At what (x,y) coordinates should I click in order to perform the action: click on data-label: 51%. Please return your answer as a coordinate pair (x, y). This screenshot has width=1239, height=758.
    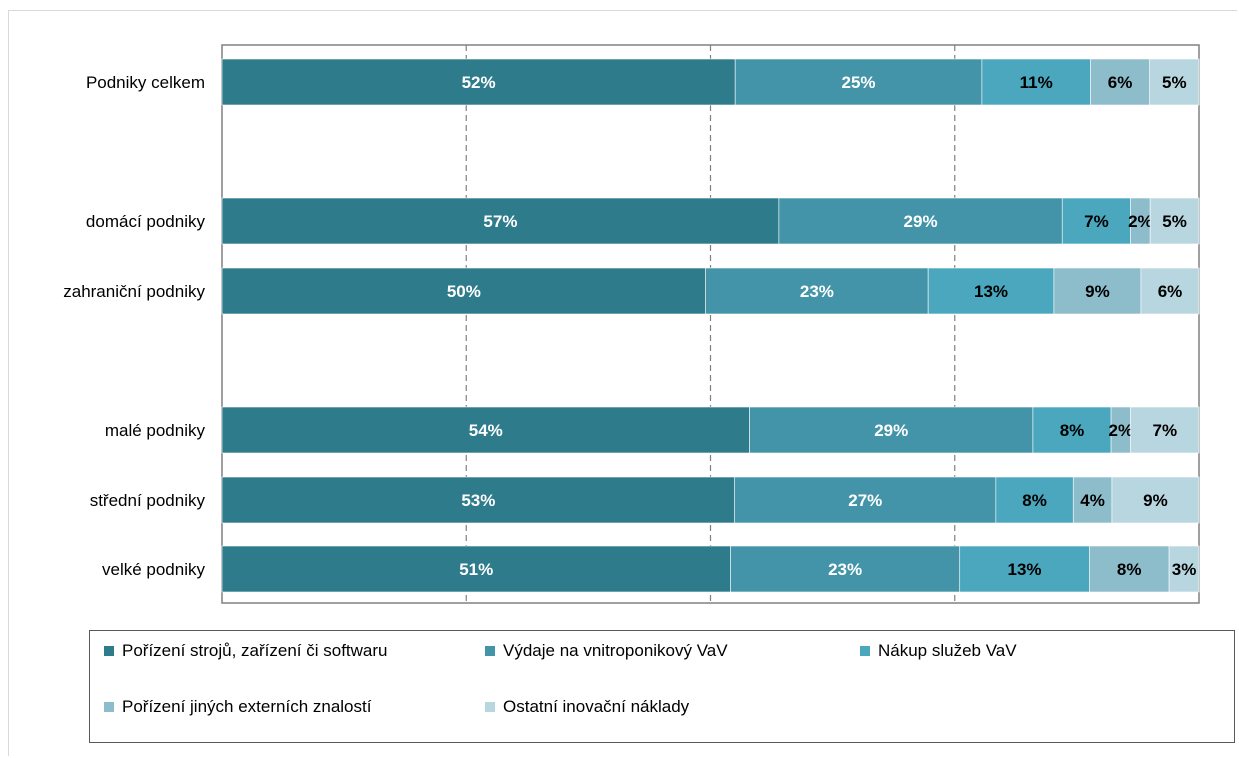
    Looking at the image, I should click on (476, 569).